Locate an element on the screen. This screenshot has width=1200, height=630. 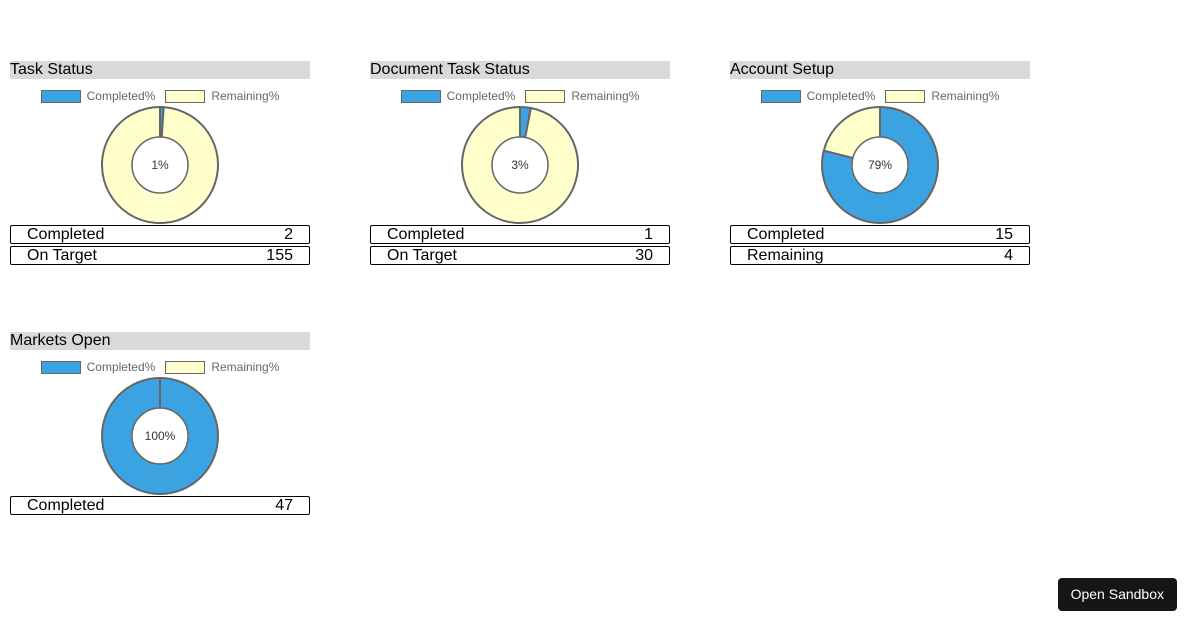
stat-row: Completed 15 is located at coordinates (880, 234).